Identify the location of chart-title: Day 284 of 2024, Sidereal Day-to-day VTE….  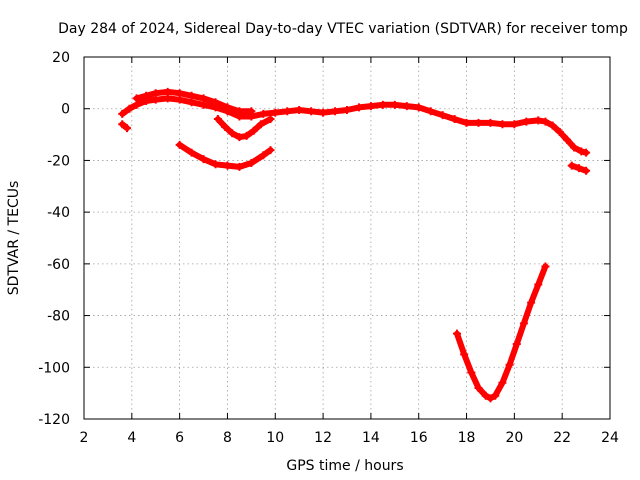
(343, 29).